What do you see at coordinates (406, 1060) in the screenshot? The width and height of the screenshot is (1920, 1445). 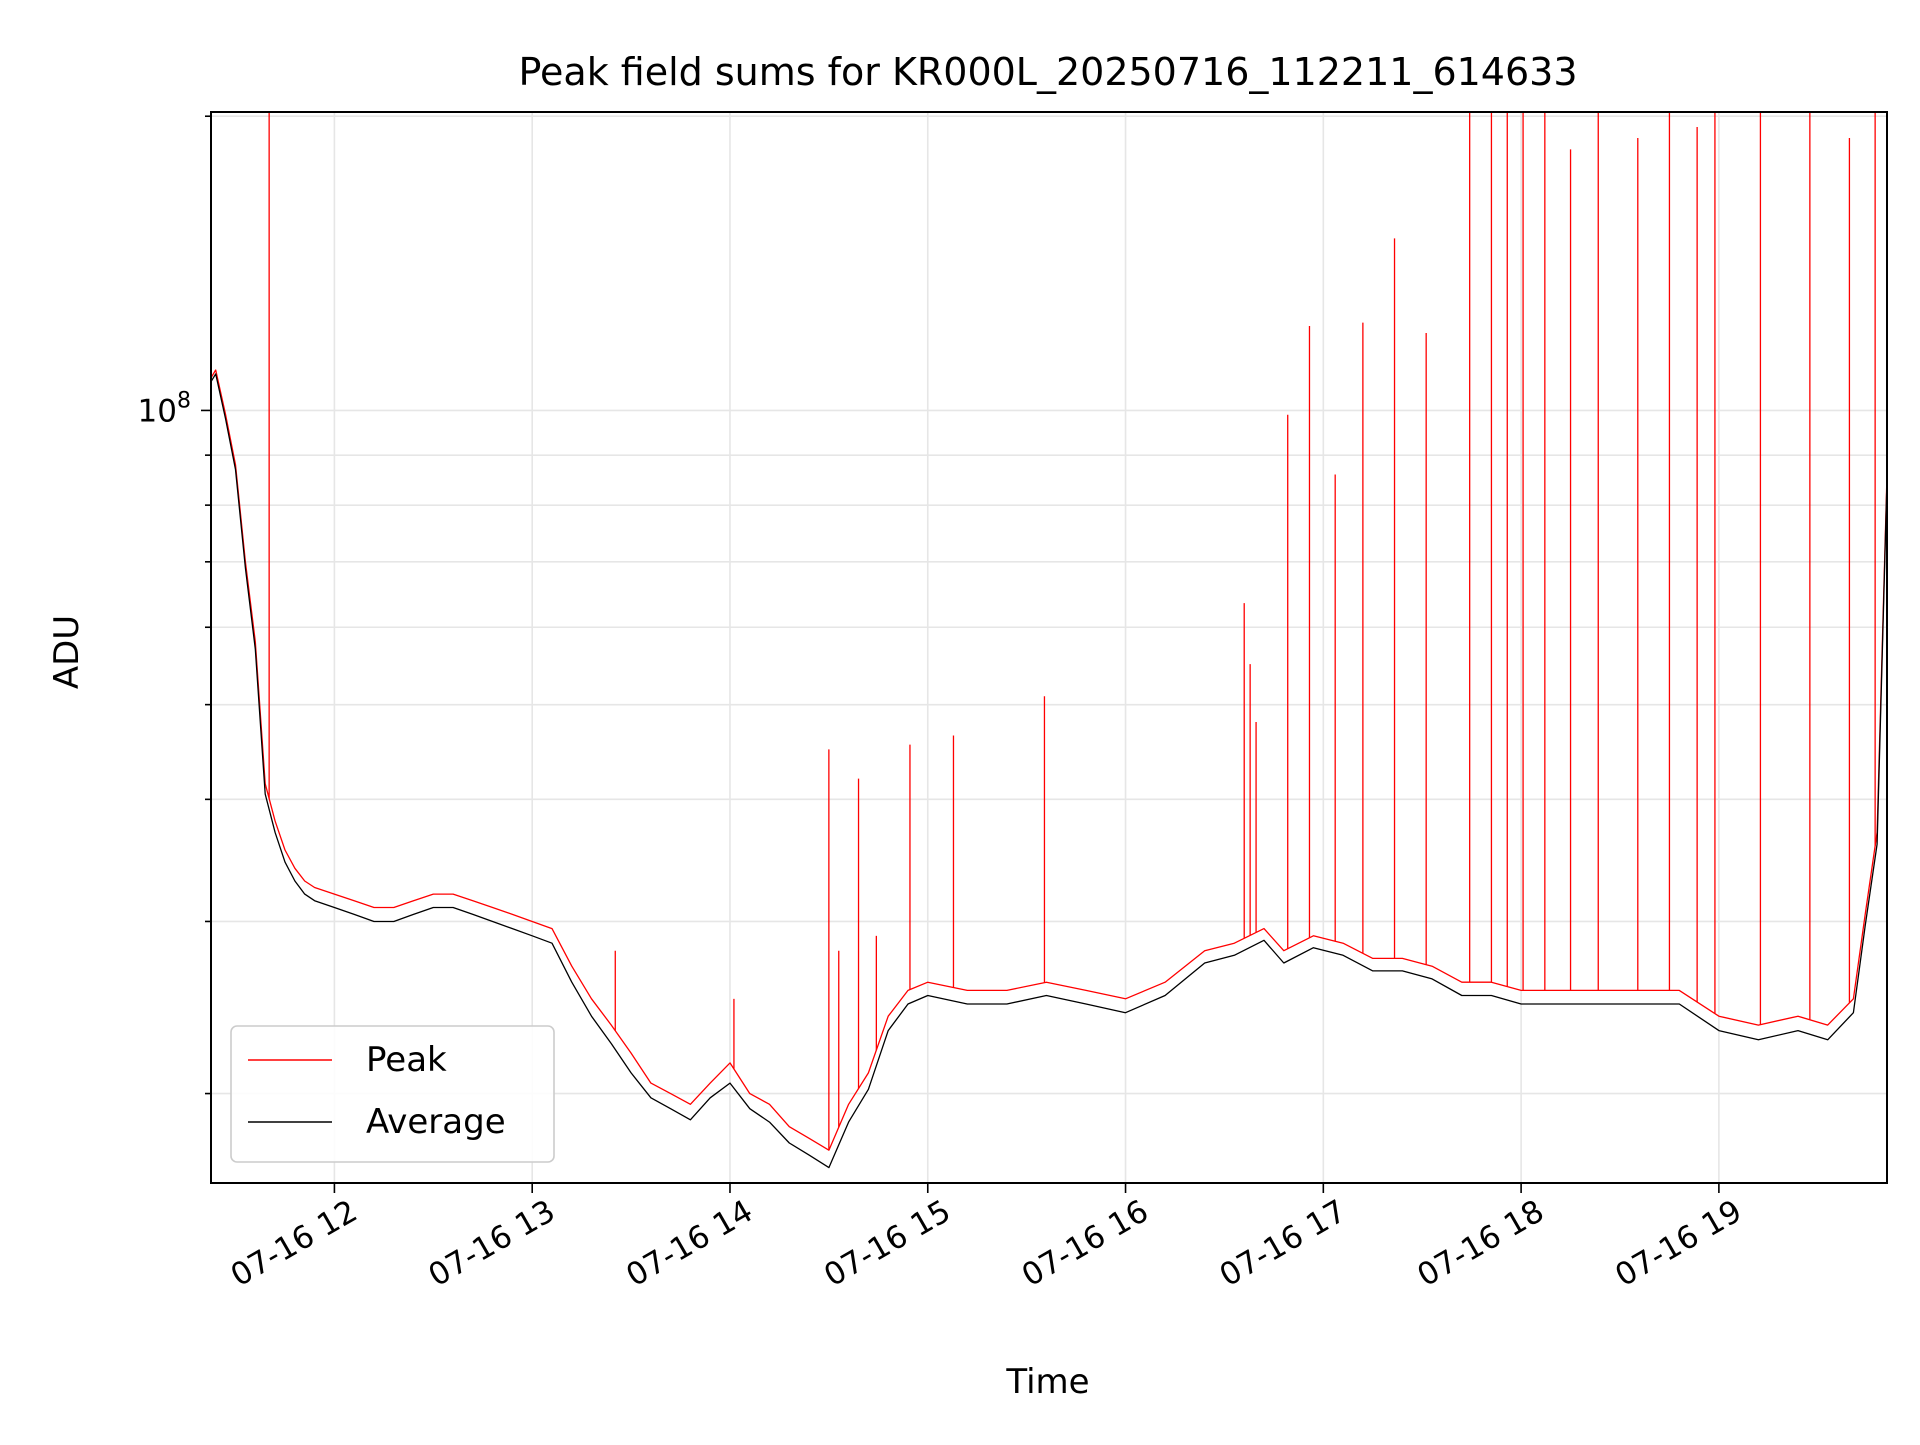 I see `legend-label-peak: Peak` at bounding box center [406, 1060].